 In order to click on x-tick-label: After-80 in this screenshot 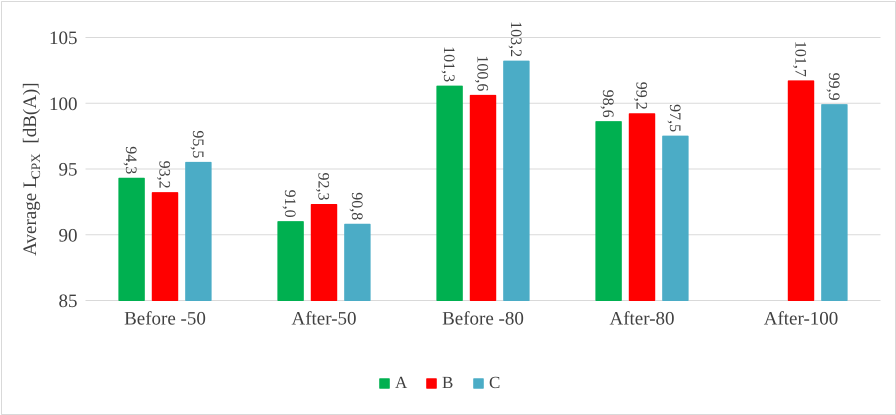, I will do `click(642, 319)`.